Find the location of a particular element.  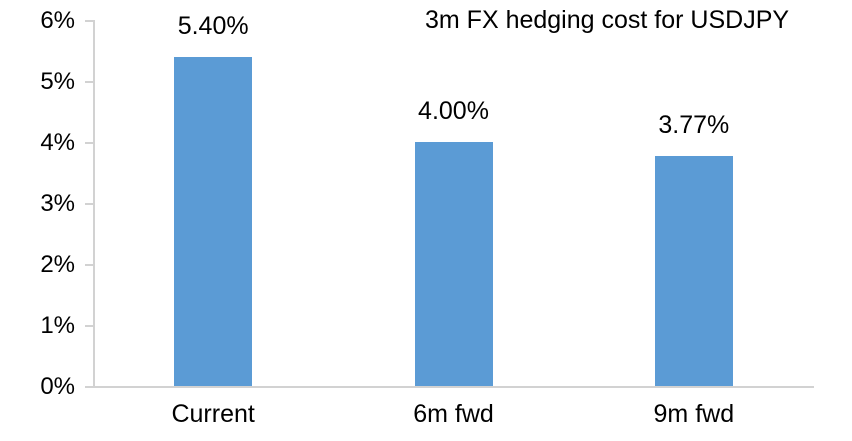

bar-9m-fwd is located at coordinates (693, 271).